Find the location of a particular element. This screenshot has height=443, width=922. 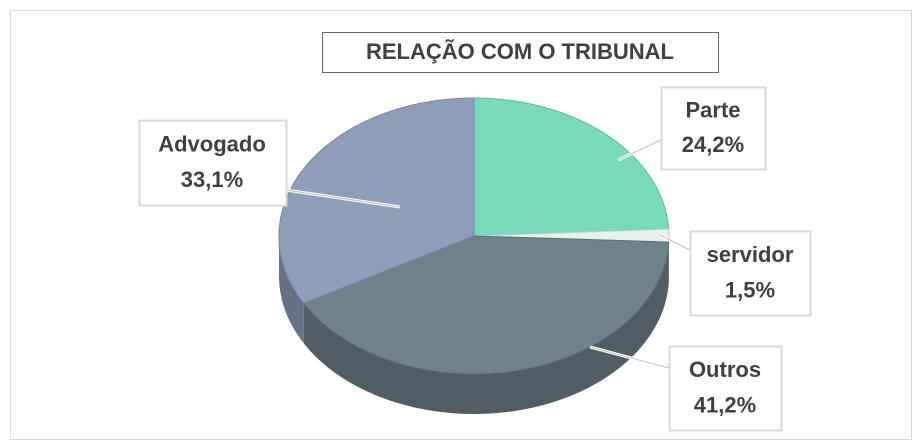

category-label: Outros is located at coordinates (725, 369).